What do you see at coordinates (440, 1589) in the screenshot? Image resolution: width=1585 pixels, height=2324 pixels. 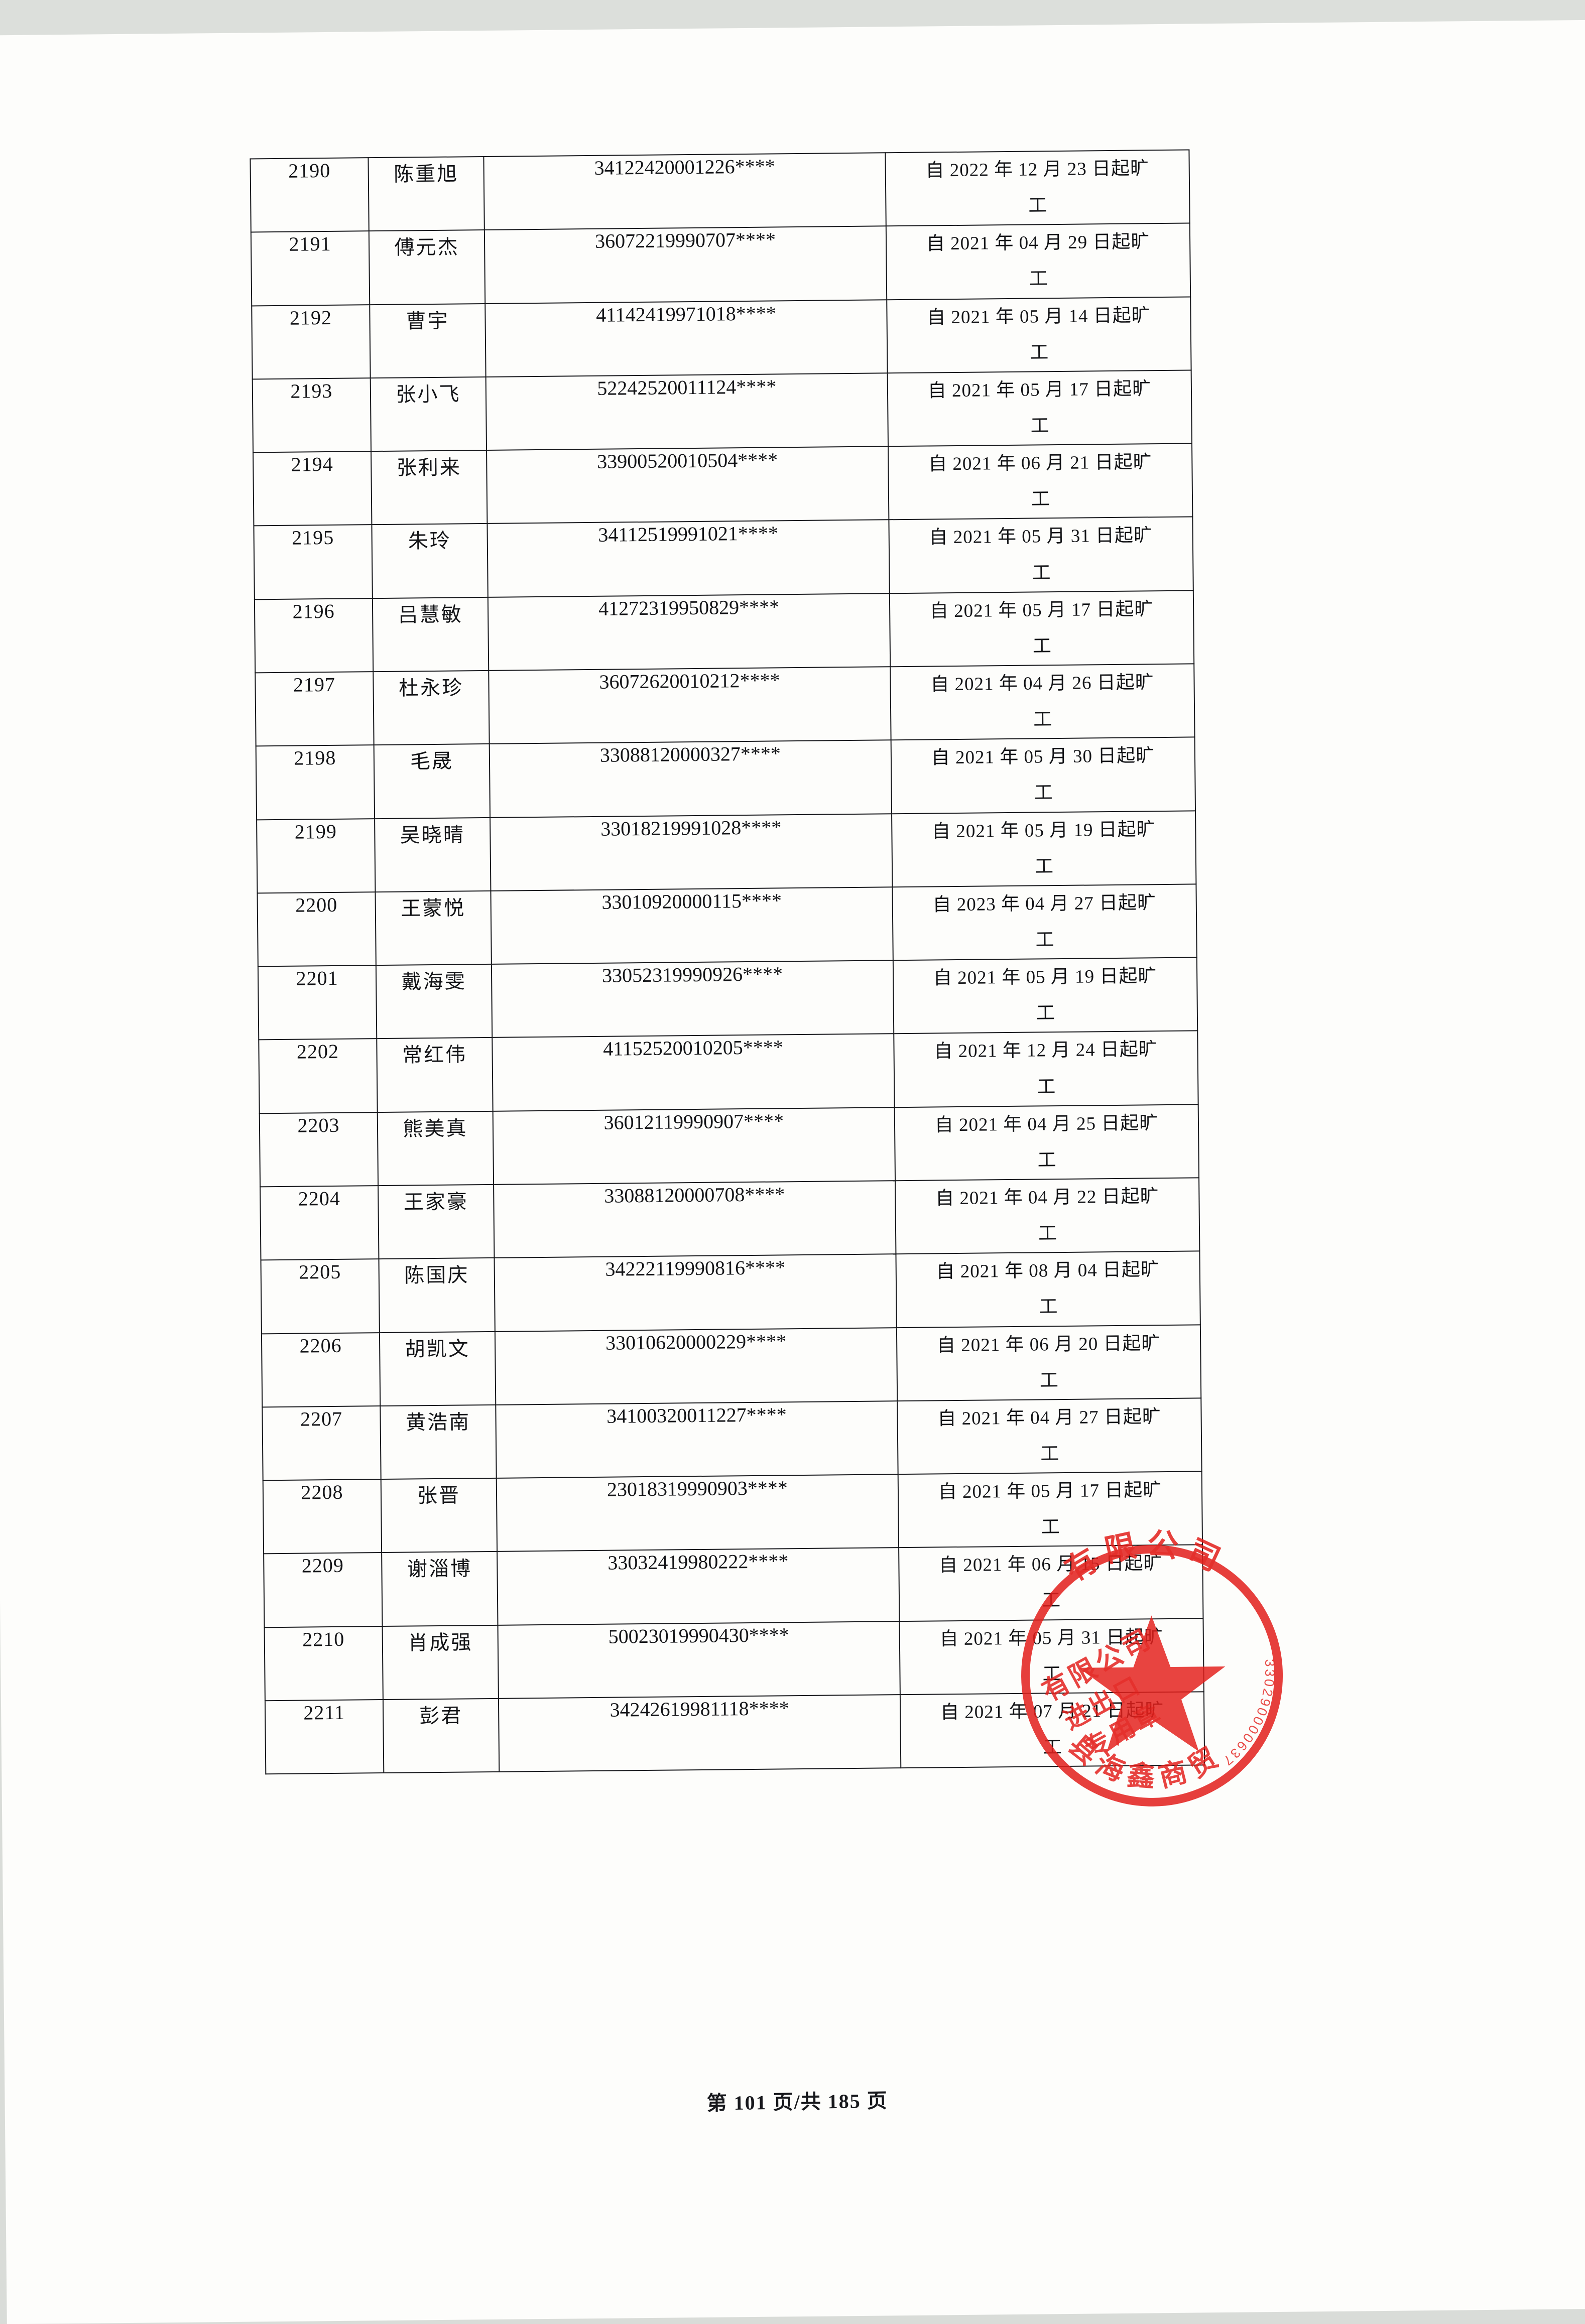 I see `row-person-name: 谢淄博` at bounding box center [440, 1589].